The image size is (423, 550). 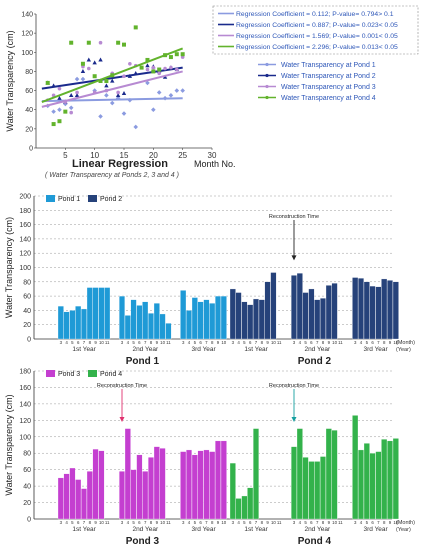 I want to click on x-axis-title: Linear Regression, so click(x=120, y=164).